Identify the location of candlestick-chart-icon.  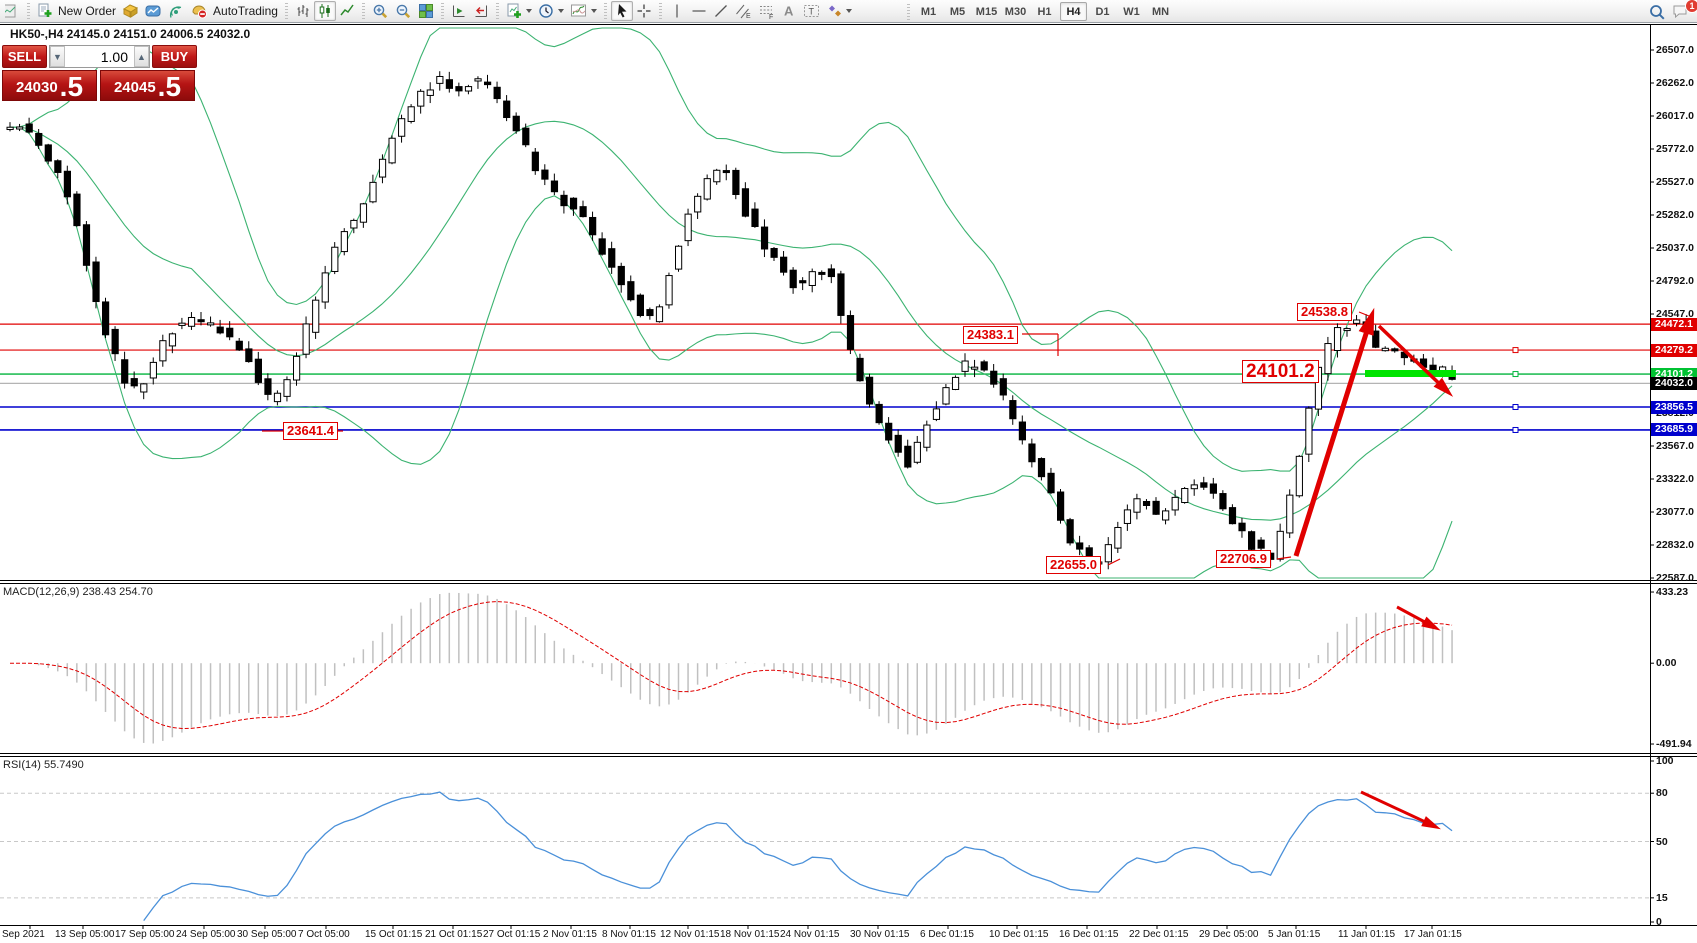
(324, 11).